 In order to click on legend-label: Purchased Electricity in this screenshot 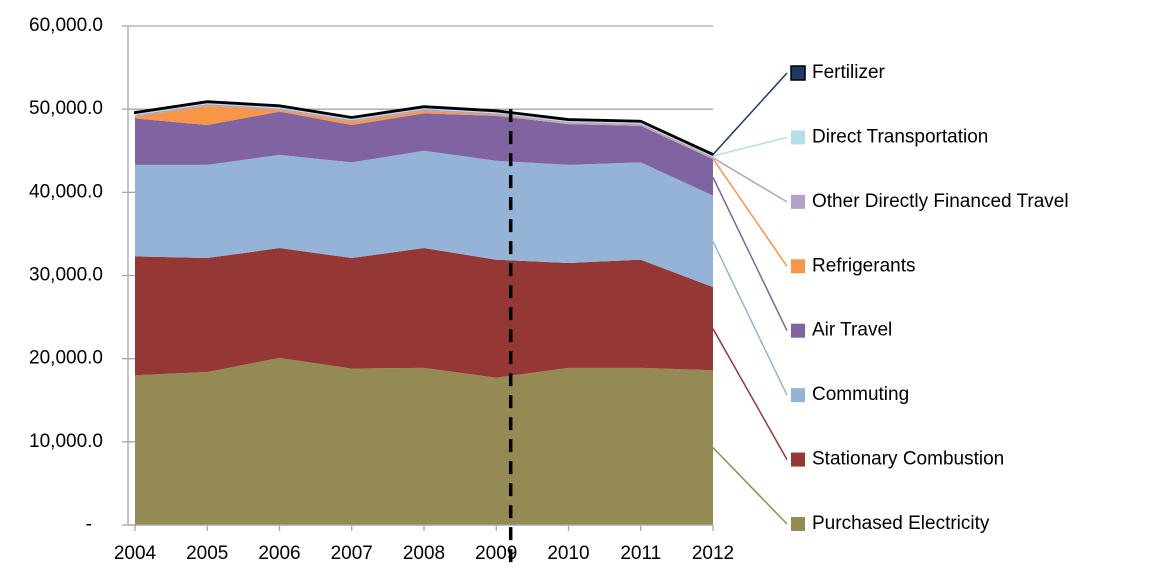, I will do `click(901, 523)`.